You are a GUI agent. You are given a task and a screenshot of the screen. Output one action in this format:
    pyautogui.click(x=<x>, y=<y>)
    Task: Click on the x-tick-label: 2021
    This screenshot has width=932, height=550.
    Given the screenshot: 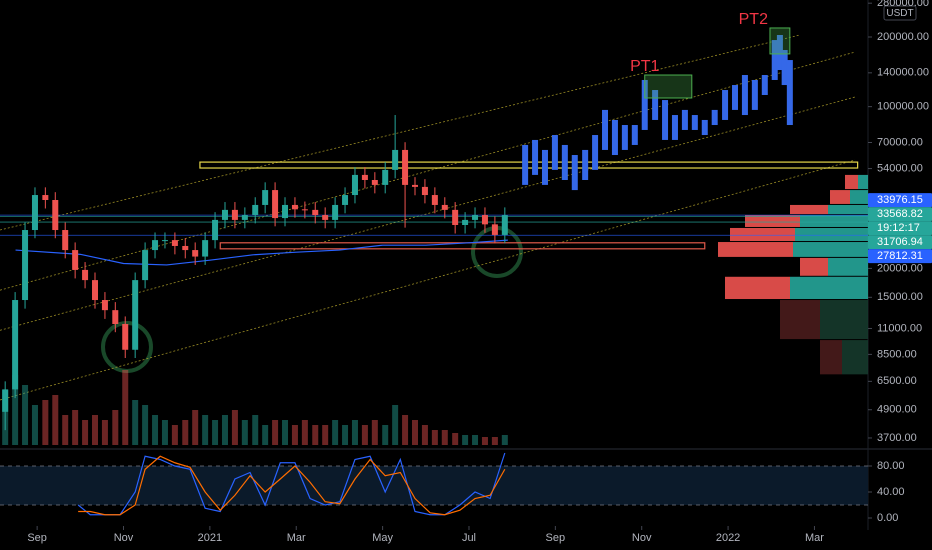 What is the action you would take?
    pyautogui.click(x=210, y=538)
    